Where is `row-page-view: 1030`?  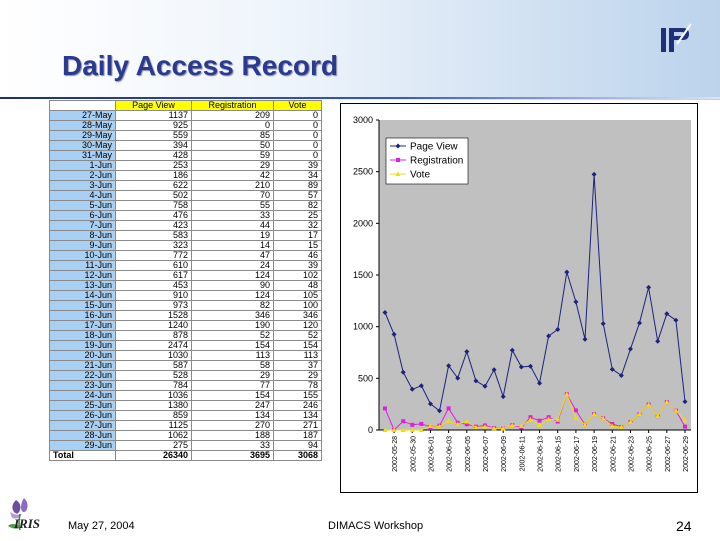 row-page-view: 1030 is located at coordinates (153, 355).